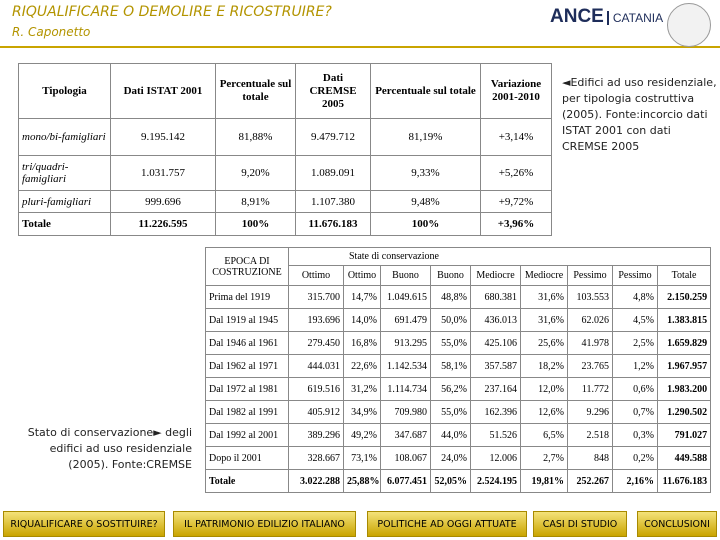  Describe the element at coordinates (684, 435) in the screenshot. I see `table-cell: 791.027` at that location.